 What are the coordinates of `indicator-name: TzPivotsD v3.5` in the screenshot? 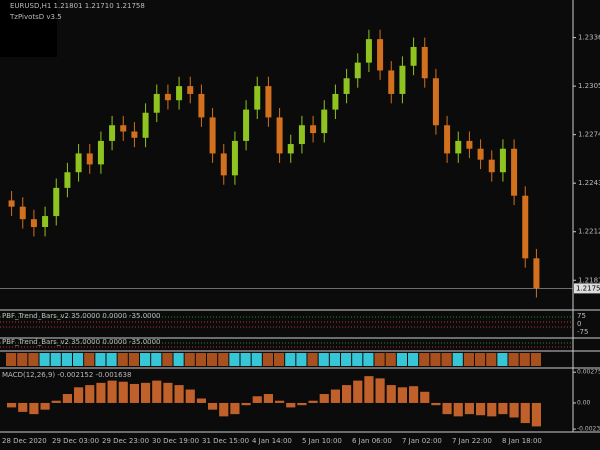 It's located at (35, 17).